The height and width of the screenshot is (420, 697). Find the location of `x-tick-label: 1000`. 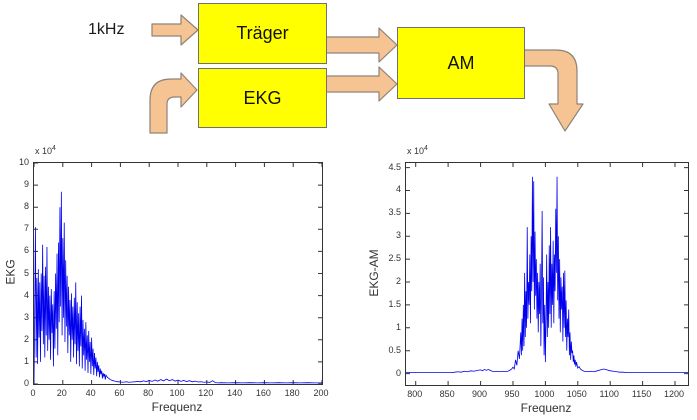

x-tick-label: 1000 is located at coordinates (544, 394).